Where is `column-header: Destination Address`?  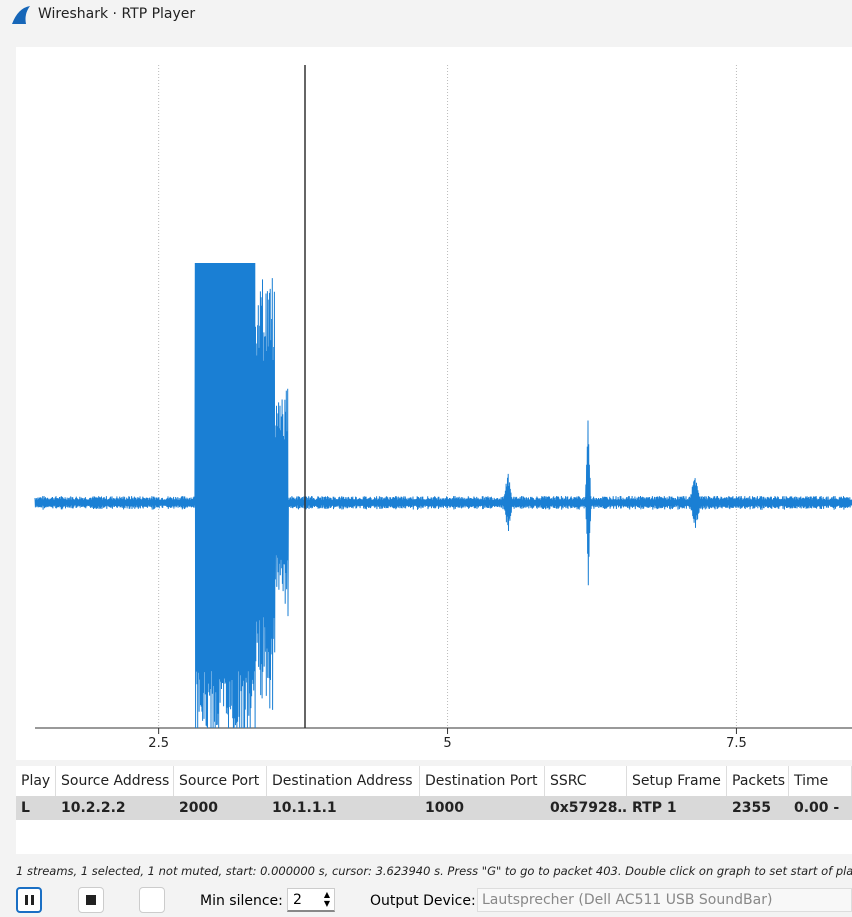 column-header: Destination Address is located at coordinates (343, 781).